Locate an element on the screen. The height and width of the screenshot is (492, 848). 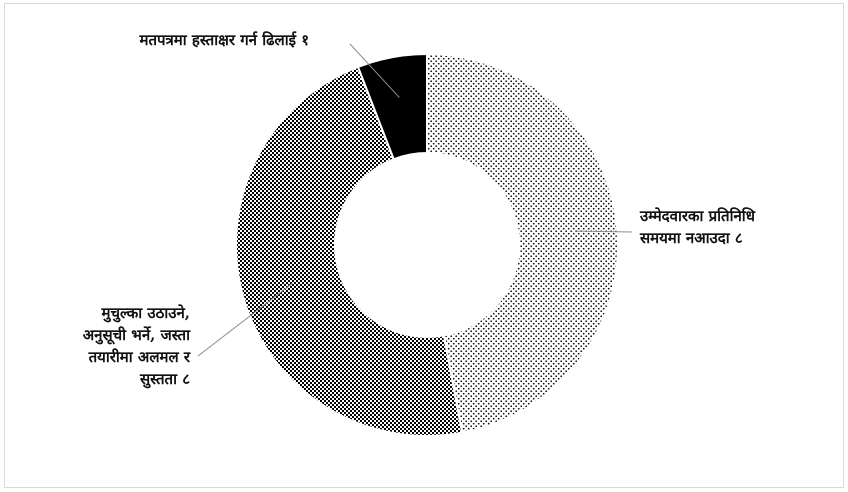
slice-label-line: समयमा नआउदा ८ is located at coordinates (691, 238).